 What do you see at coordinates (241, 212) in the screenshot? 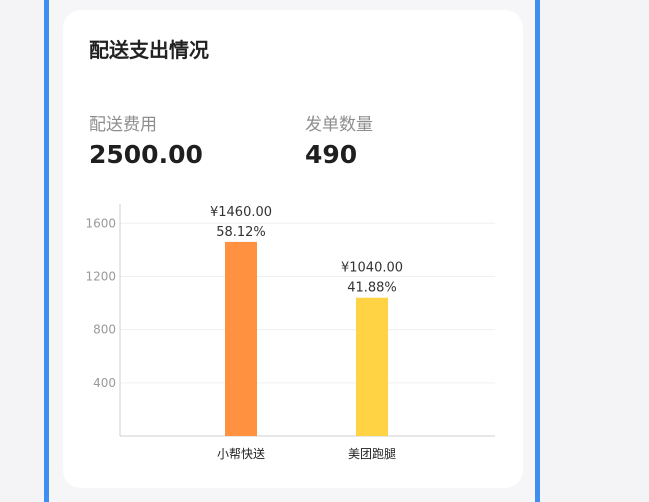
I see `bar-amount-label: ¥1460.00` at bounding box center [241, 212].